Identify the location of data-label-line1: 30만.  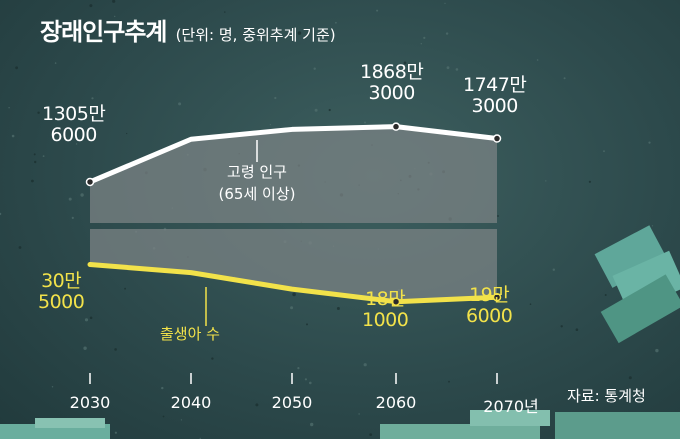
(61, 281).